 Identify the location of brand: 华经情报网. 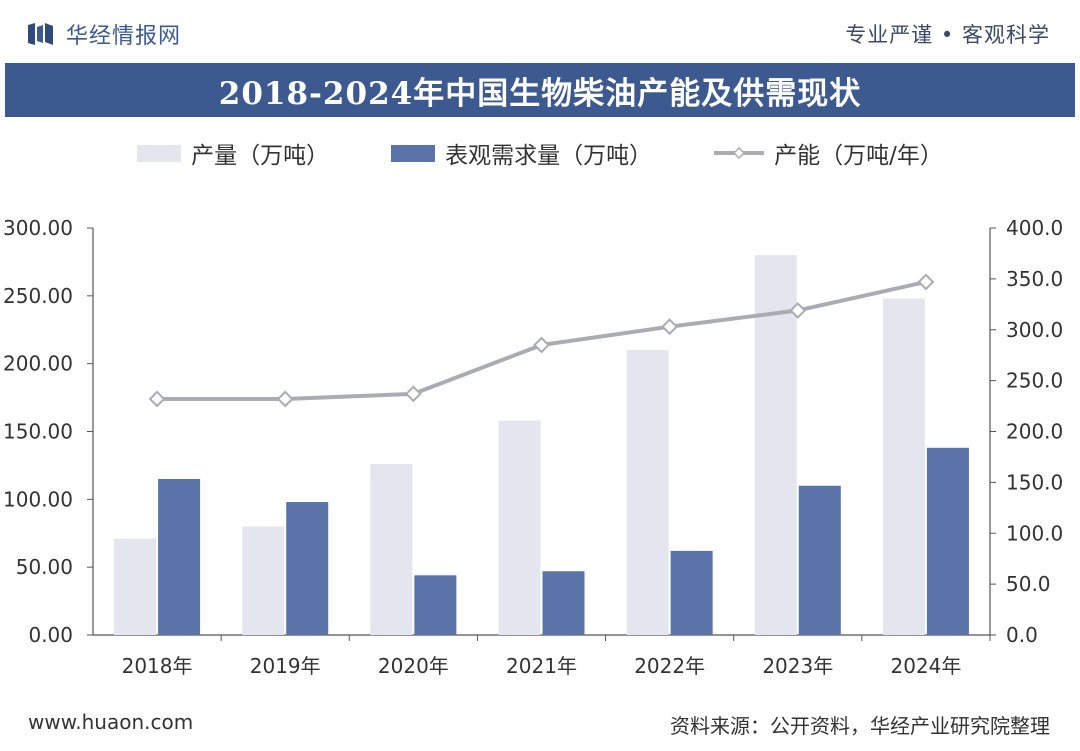
(104, 34).